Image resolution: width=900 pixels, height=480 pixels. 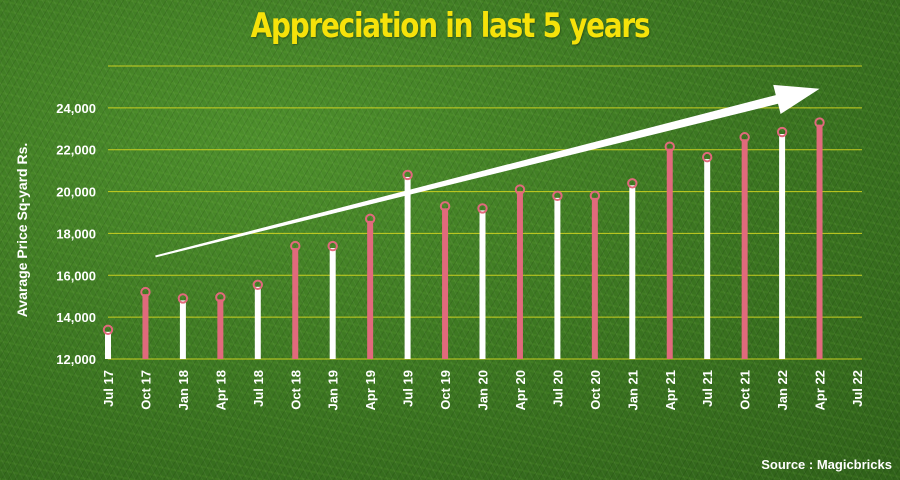 What do you see at coordinates (108, 388) in the screenshot?
I see `x-tick-label: Jul 17` at bounding box center [108, 388].